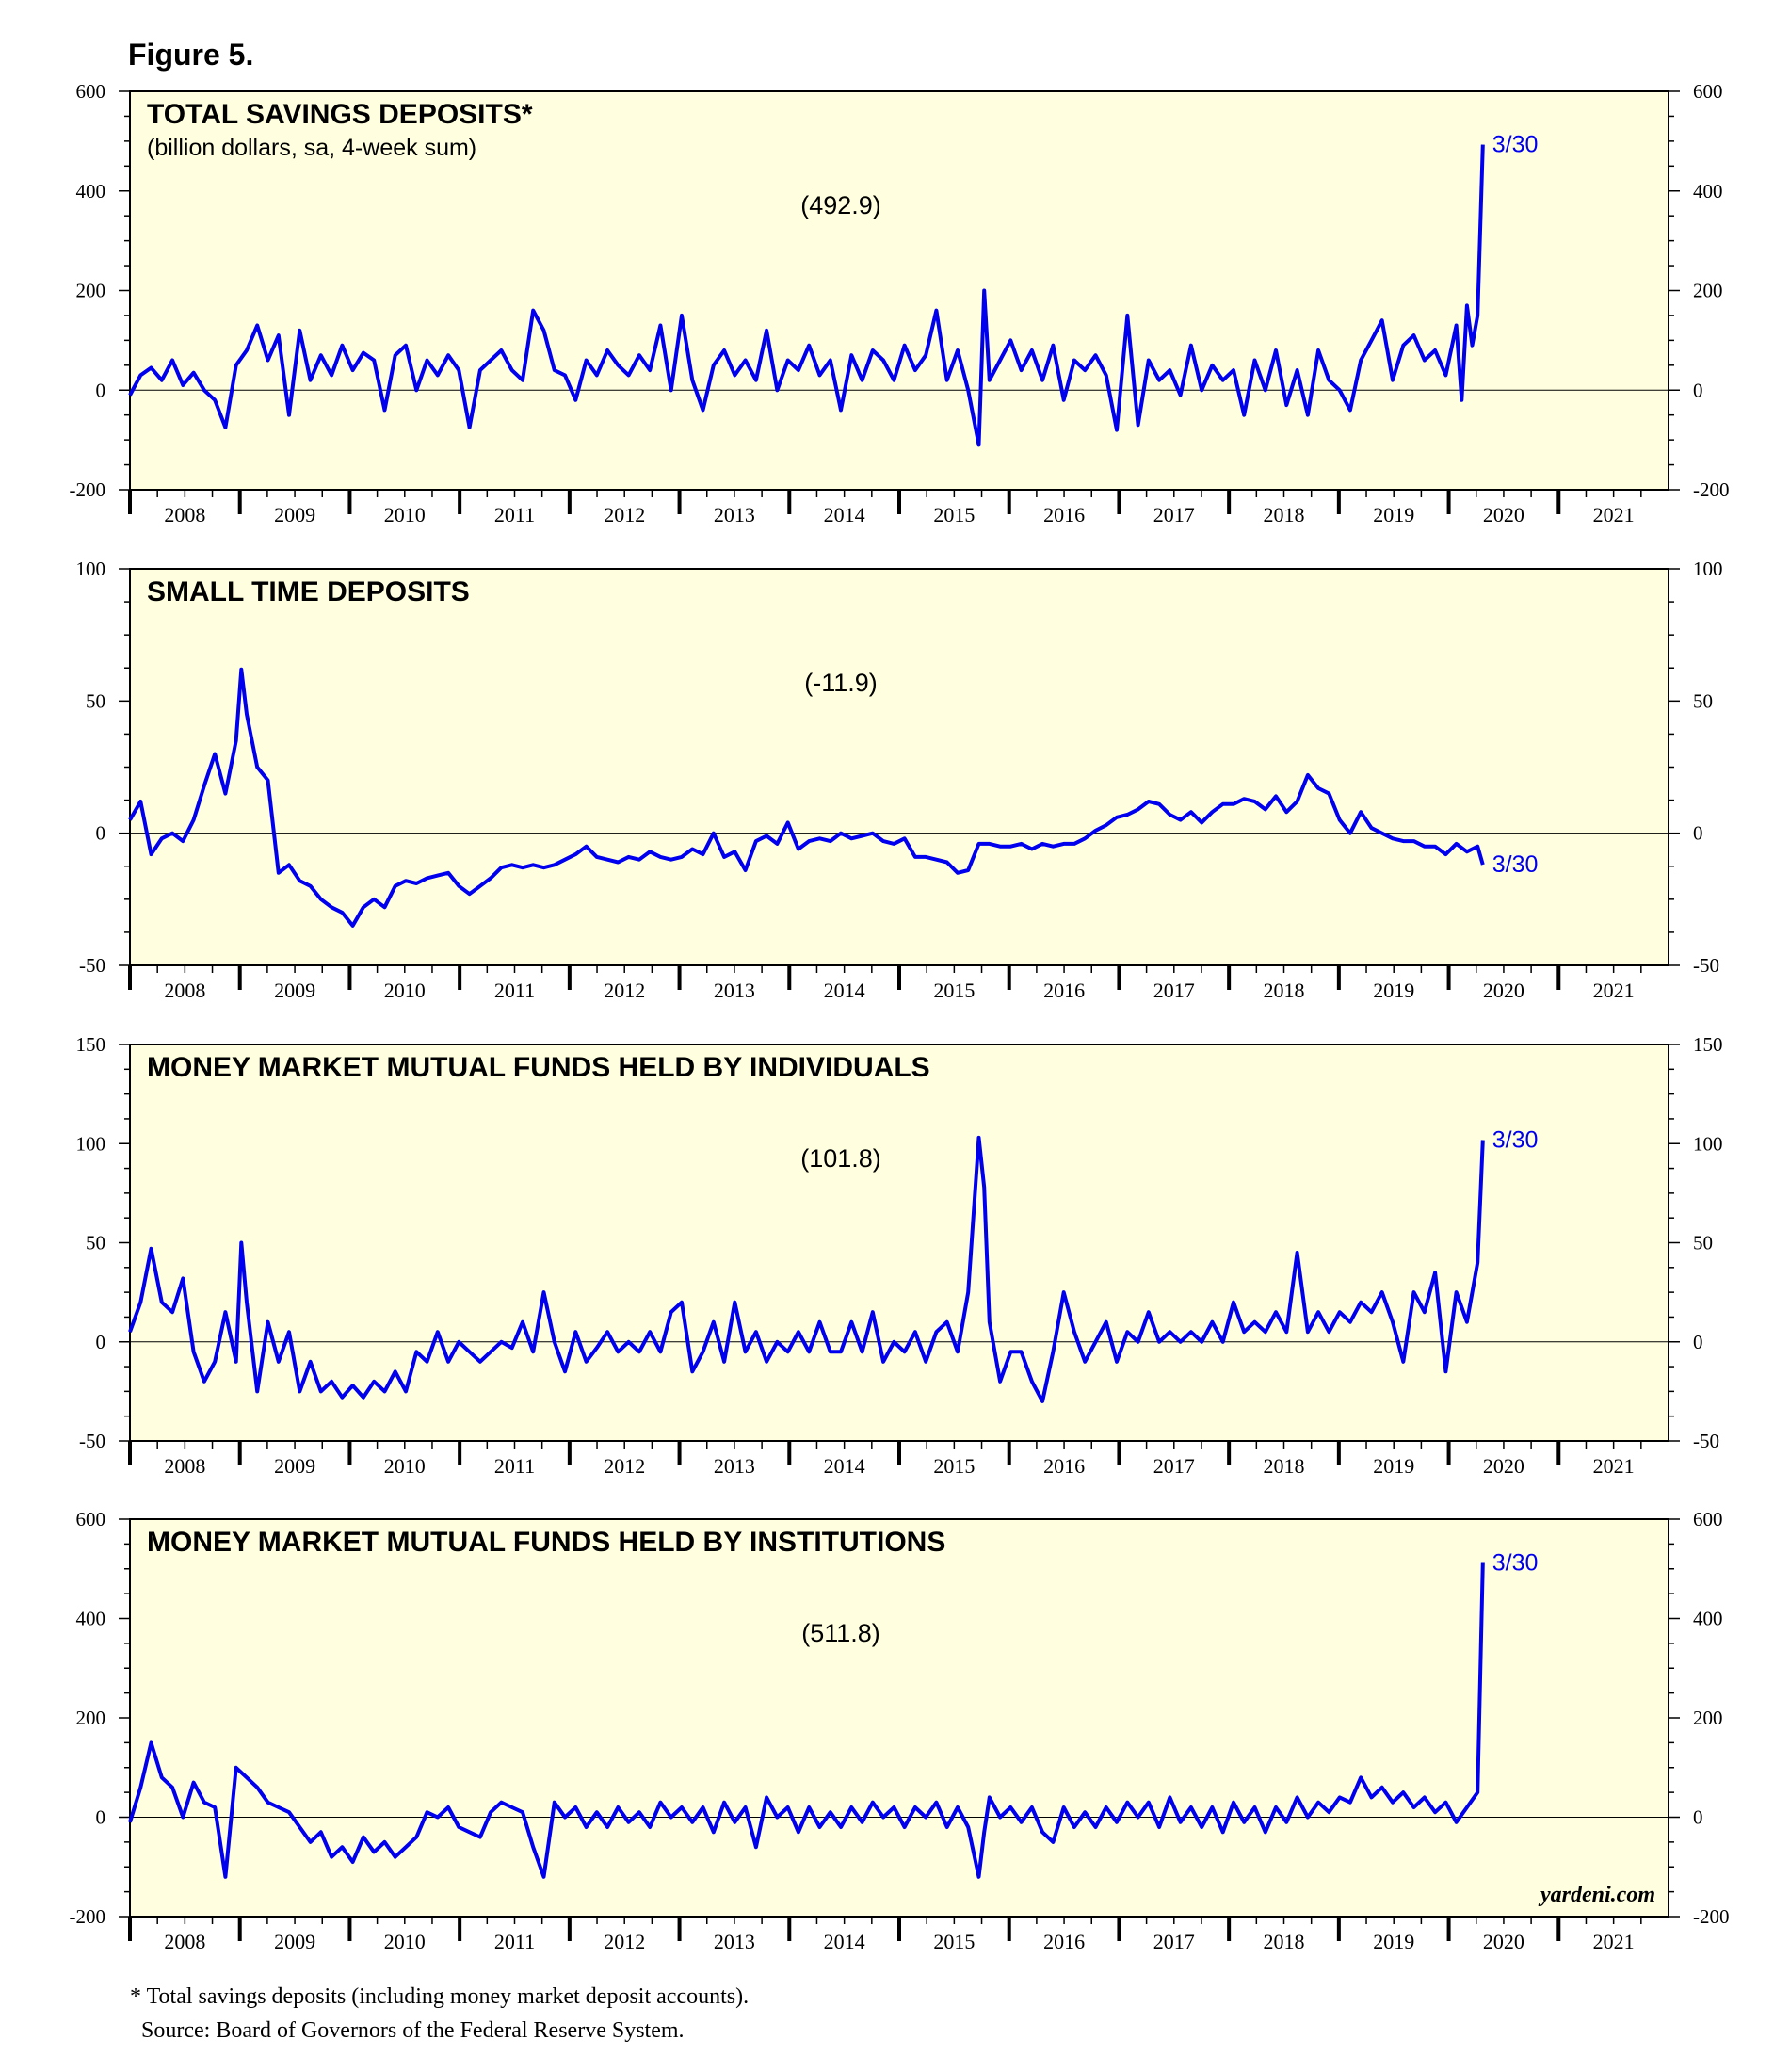  I want to click on chart-2-xtick-label: 2011, so click(514, 991).